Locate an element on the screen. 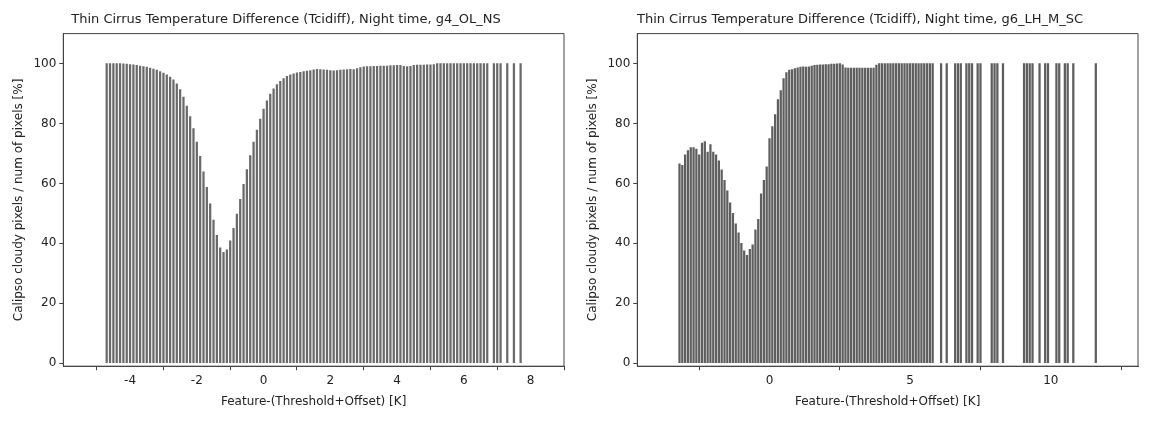  x-tick-label: 4 is located at coordinates (397, 379).